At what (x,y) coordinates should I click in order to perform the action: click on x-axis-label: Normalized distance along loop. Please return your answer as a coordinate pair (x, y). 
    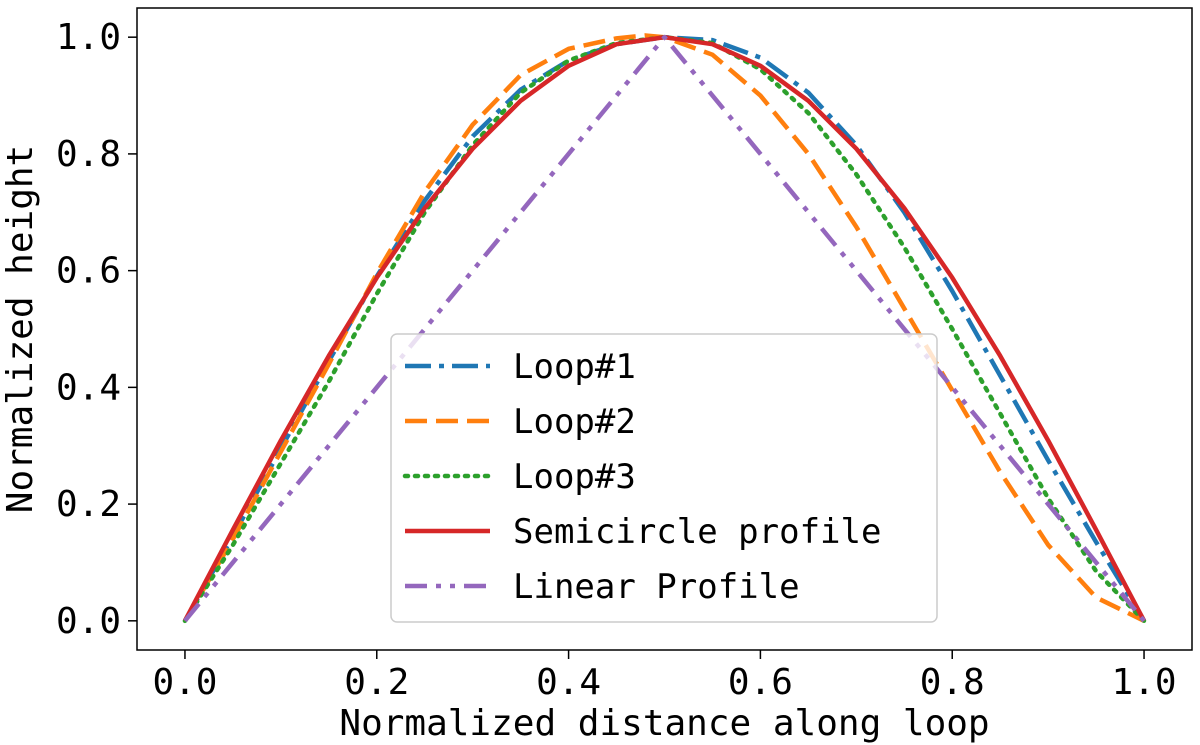
    Looking at the image, I should click on (664, 723).